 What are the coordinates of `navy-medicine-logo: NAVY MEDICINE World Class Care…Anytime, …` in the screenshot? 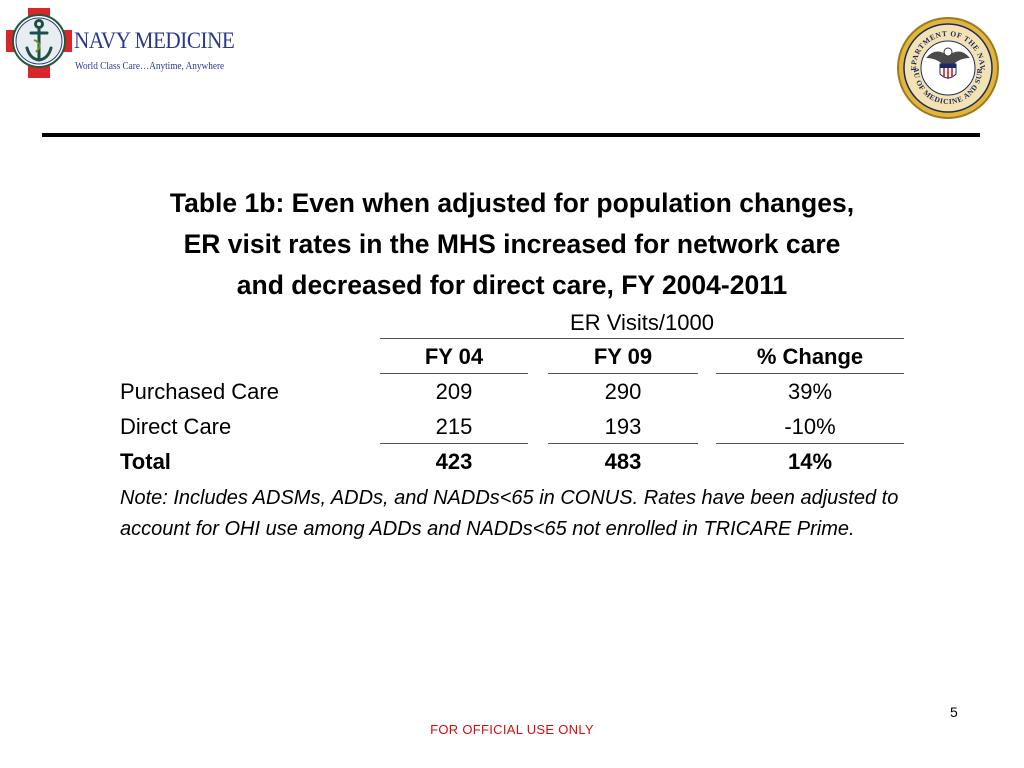 It's located at (120, 43).